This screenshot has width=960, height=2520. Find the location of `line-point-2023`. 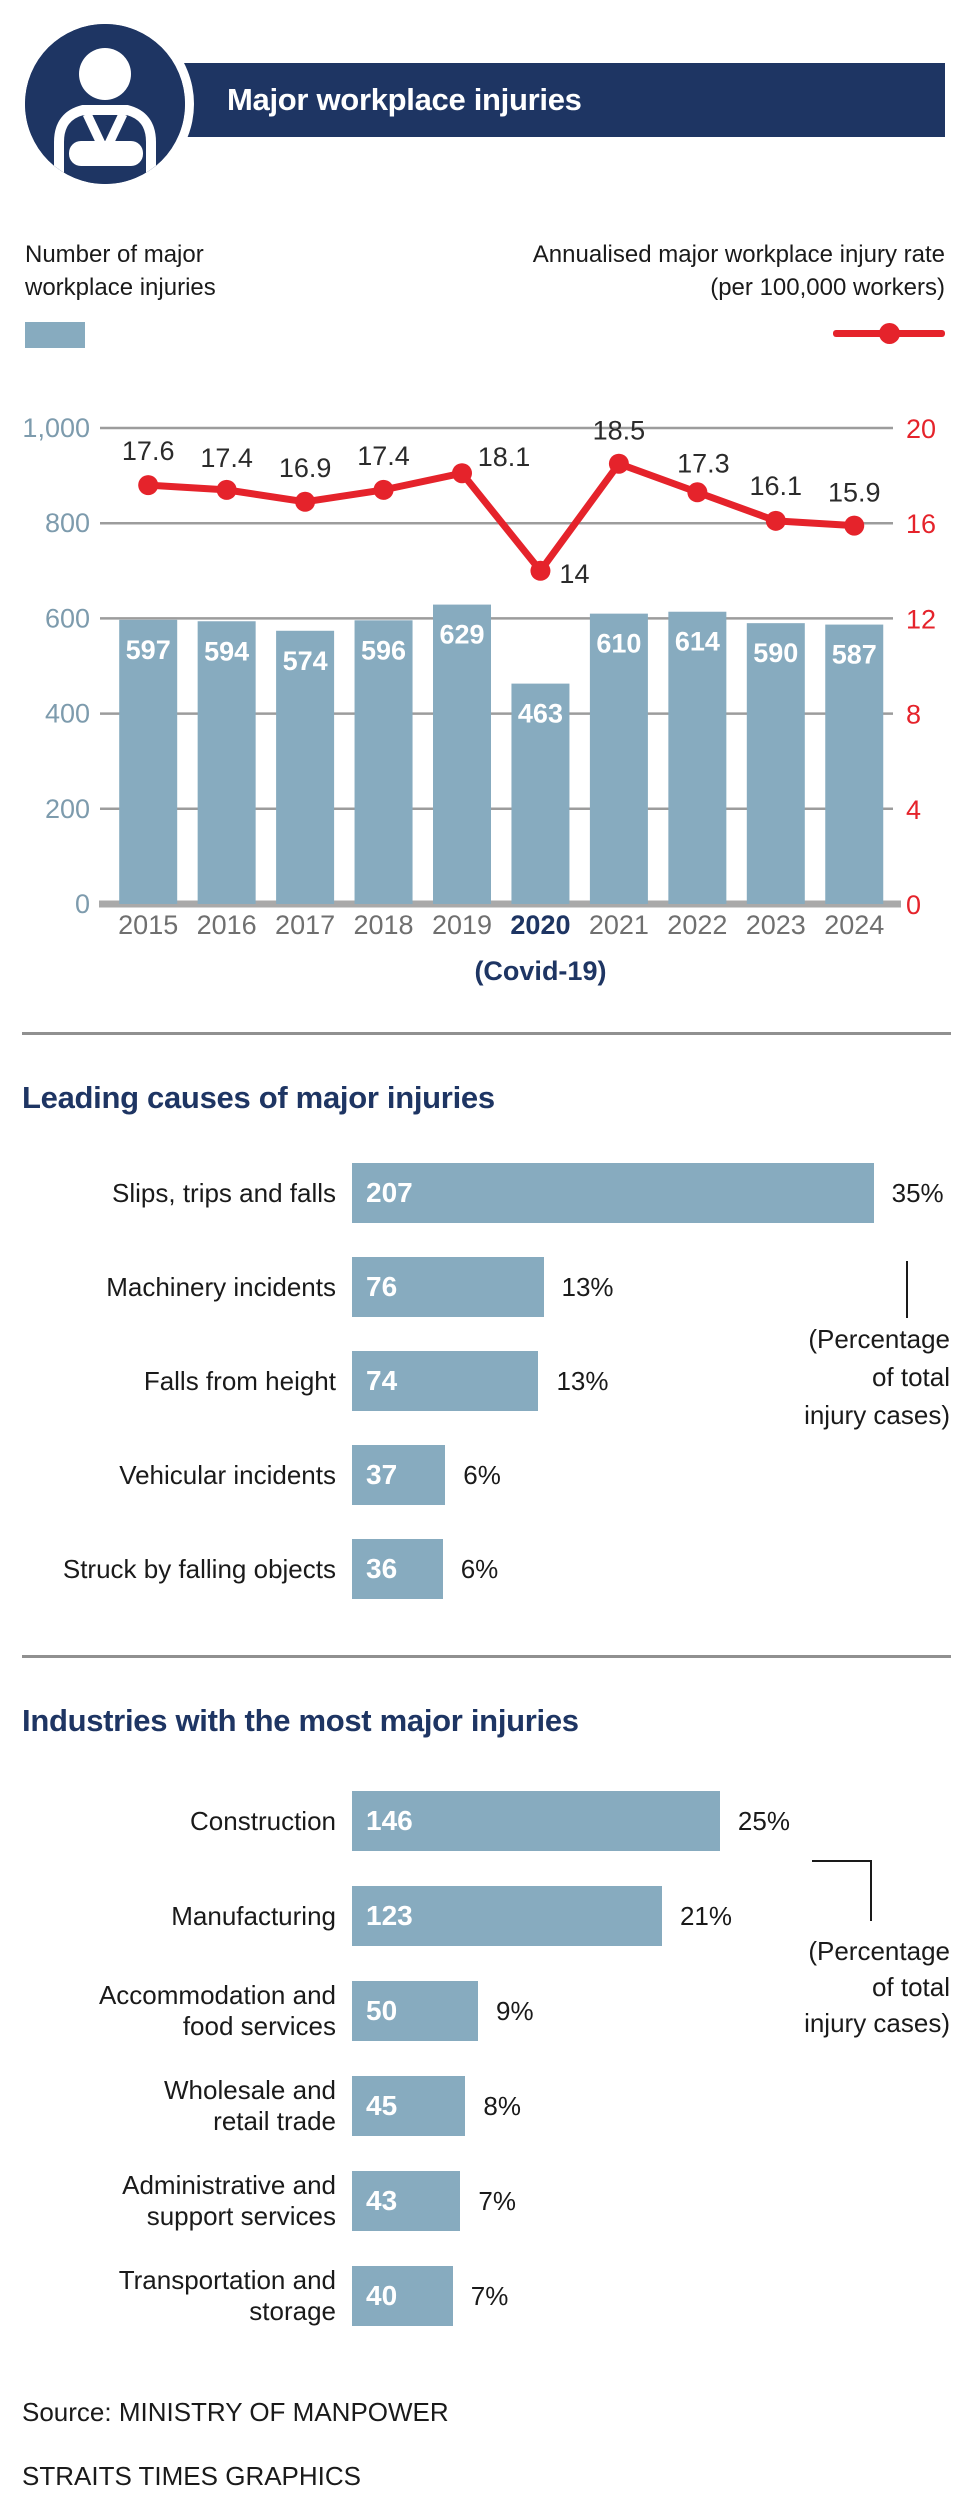

line-point-2023 is located at coordinates (775, 520).